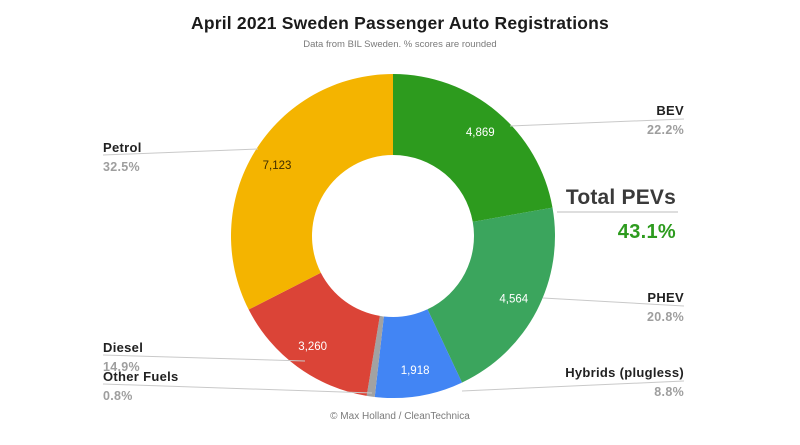  What do you see at coordinates (670, 110) in the screenshot?
I see `label-bev-name: BEV` at bounding box center [670, 110].